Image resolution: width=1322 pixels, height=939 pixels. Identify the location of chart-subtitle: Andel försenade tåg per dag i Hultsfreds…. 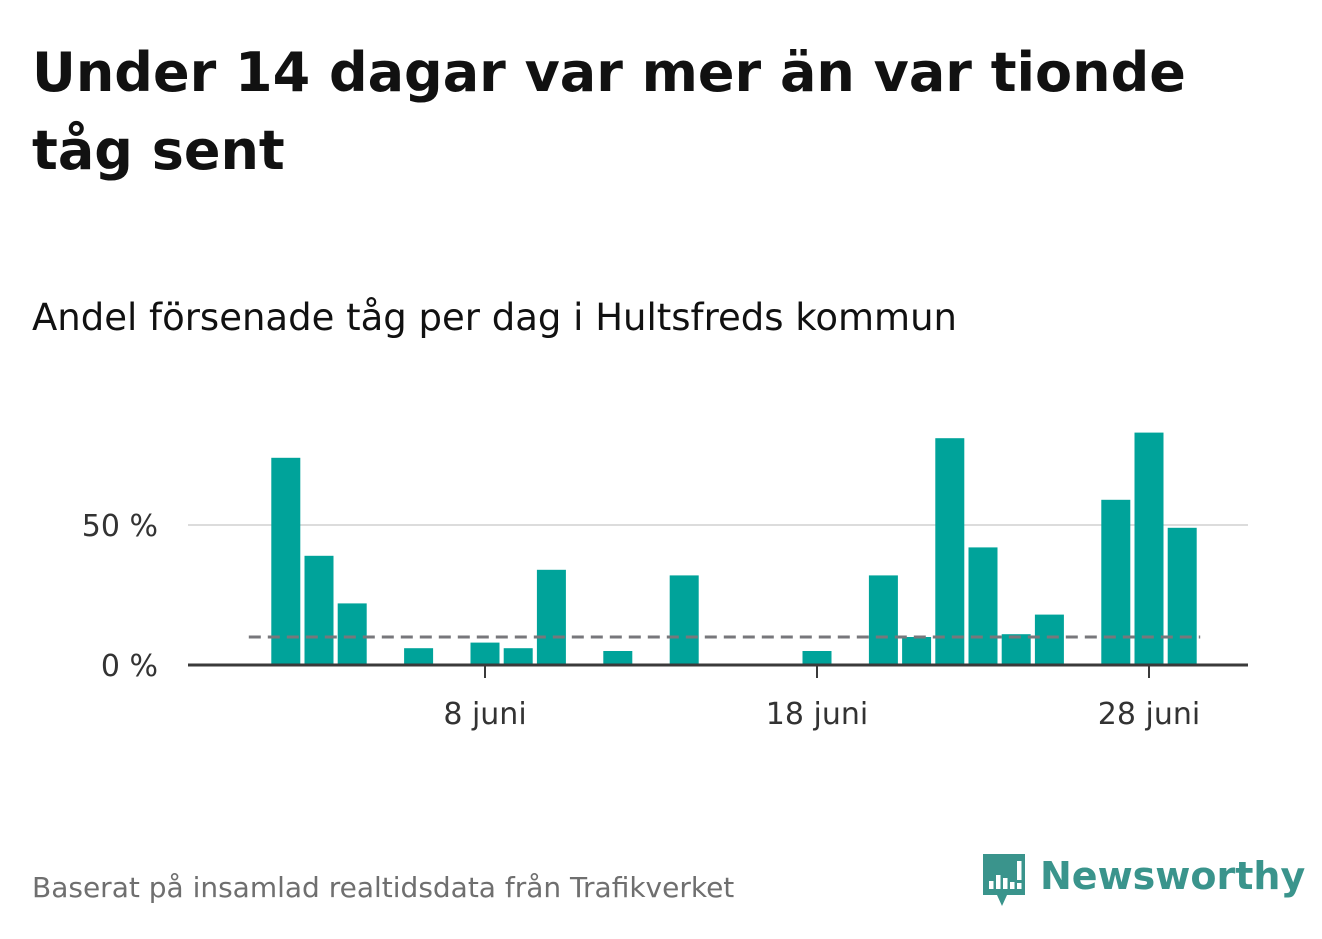
(494, 317).